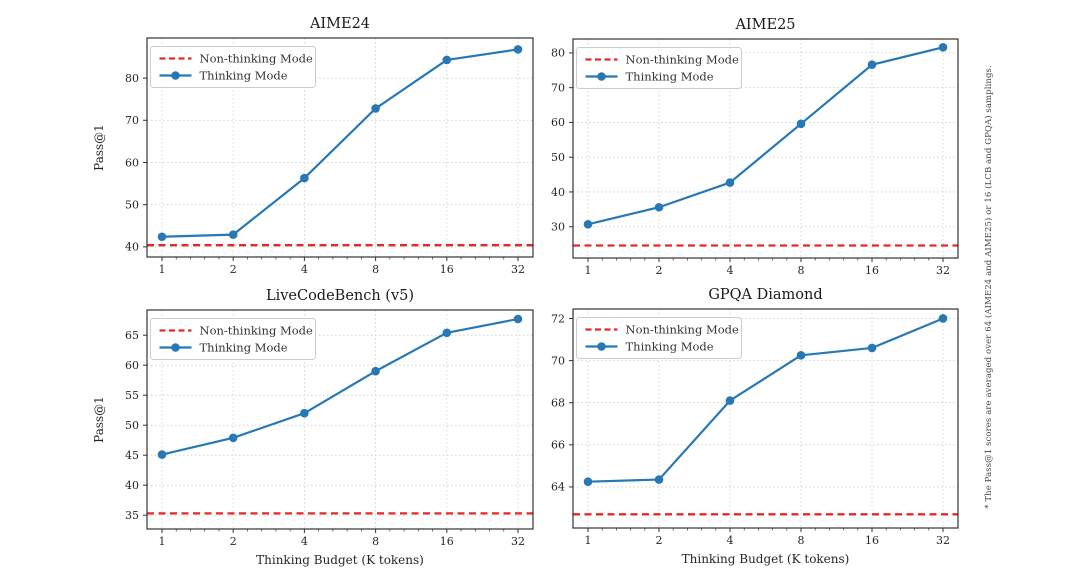 The width and height of the screenshot is (1080, 577). I want to click on y-axis-label: Pass@1, so click(99, 147).